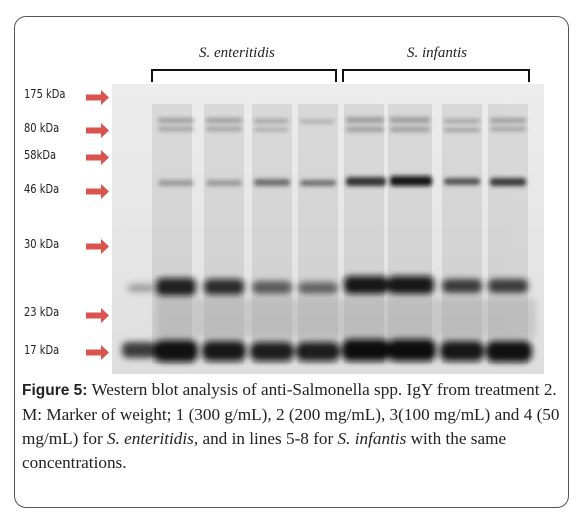  What do you see at coordinates (97, 225) in the screenshot?
I see `marker-arrows` at bounding box center [97, 225].